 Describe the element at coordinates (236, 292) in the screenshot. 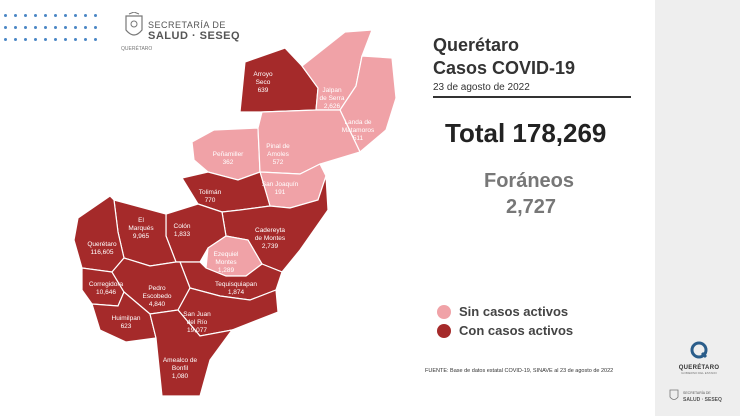

I see `label-line: 1,874` at that location.